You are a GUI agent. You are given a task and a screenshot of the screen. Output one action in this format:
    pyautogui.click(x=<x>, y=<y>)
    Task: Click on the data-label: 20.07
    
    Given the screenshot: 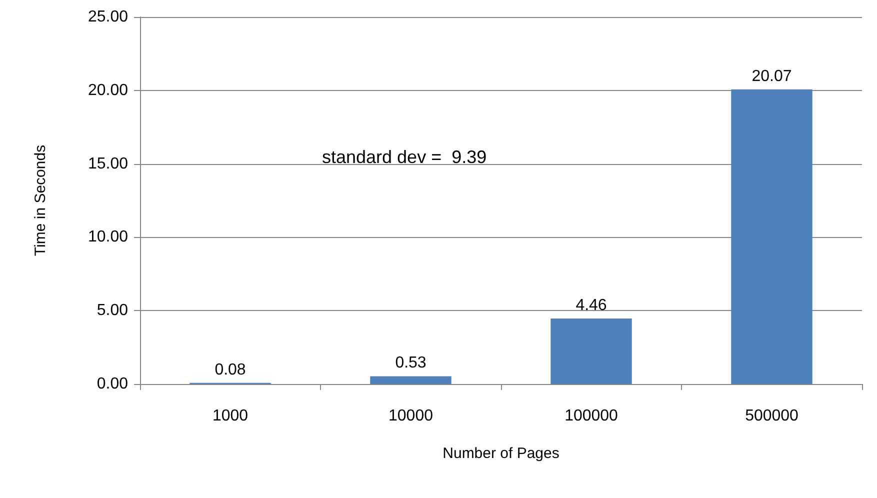 What is the action you would take?
    pyautogui.click(x=772, y=76)
    